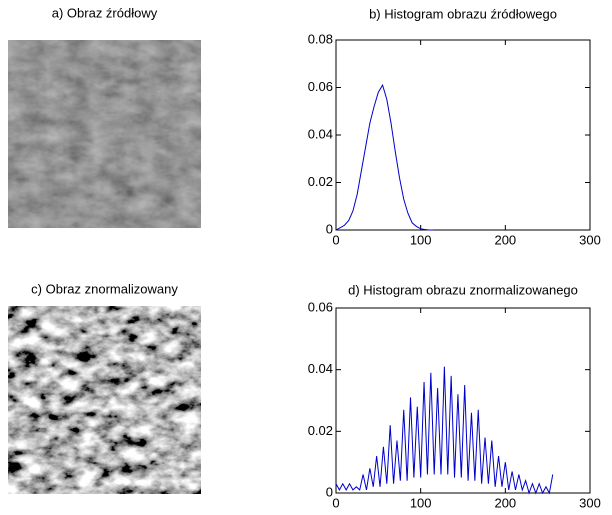 The height and width of the screenshot is (515, 612). What do you see at coordinates (104, 288) in the screenshot?
I see `image-title: c) Obraz znormalizowany` at bounding box center [104, 288].